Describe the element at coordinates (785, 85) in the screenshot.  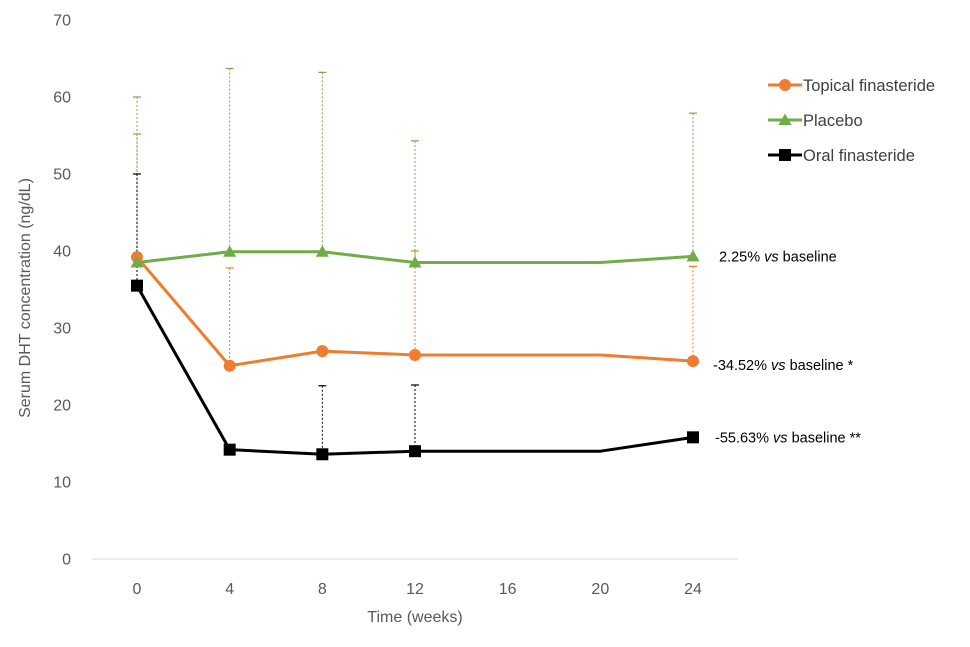
I see `legend-marker-topical-finasteride` at that location.